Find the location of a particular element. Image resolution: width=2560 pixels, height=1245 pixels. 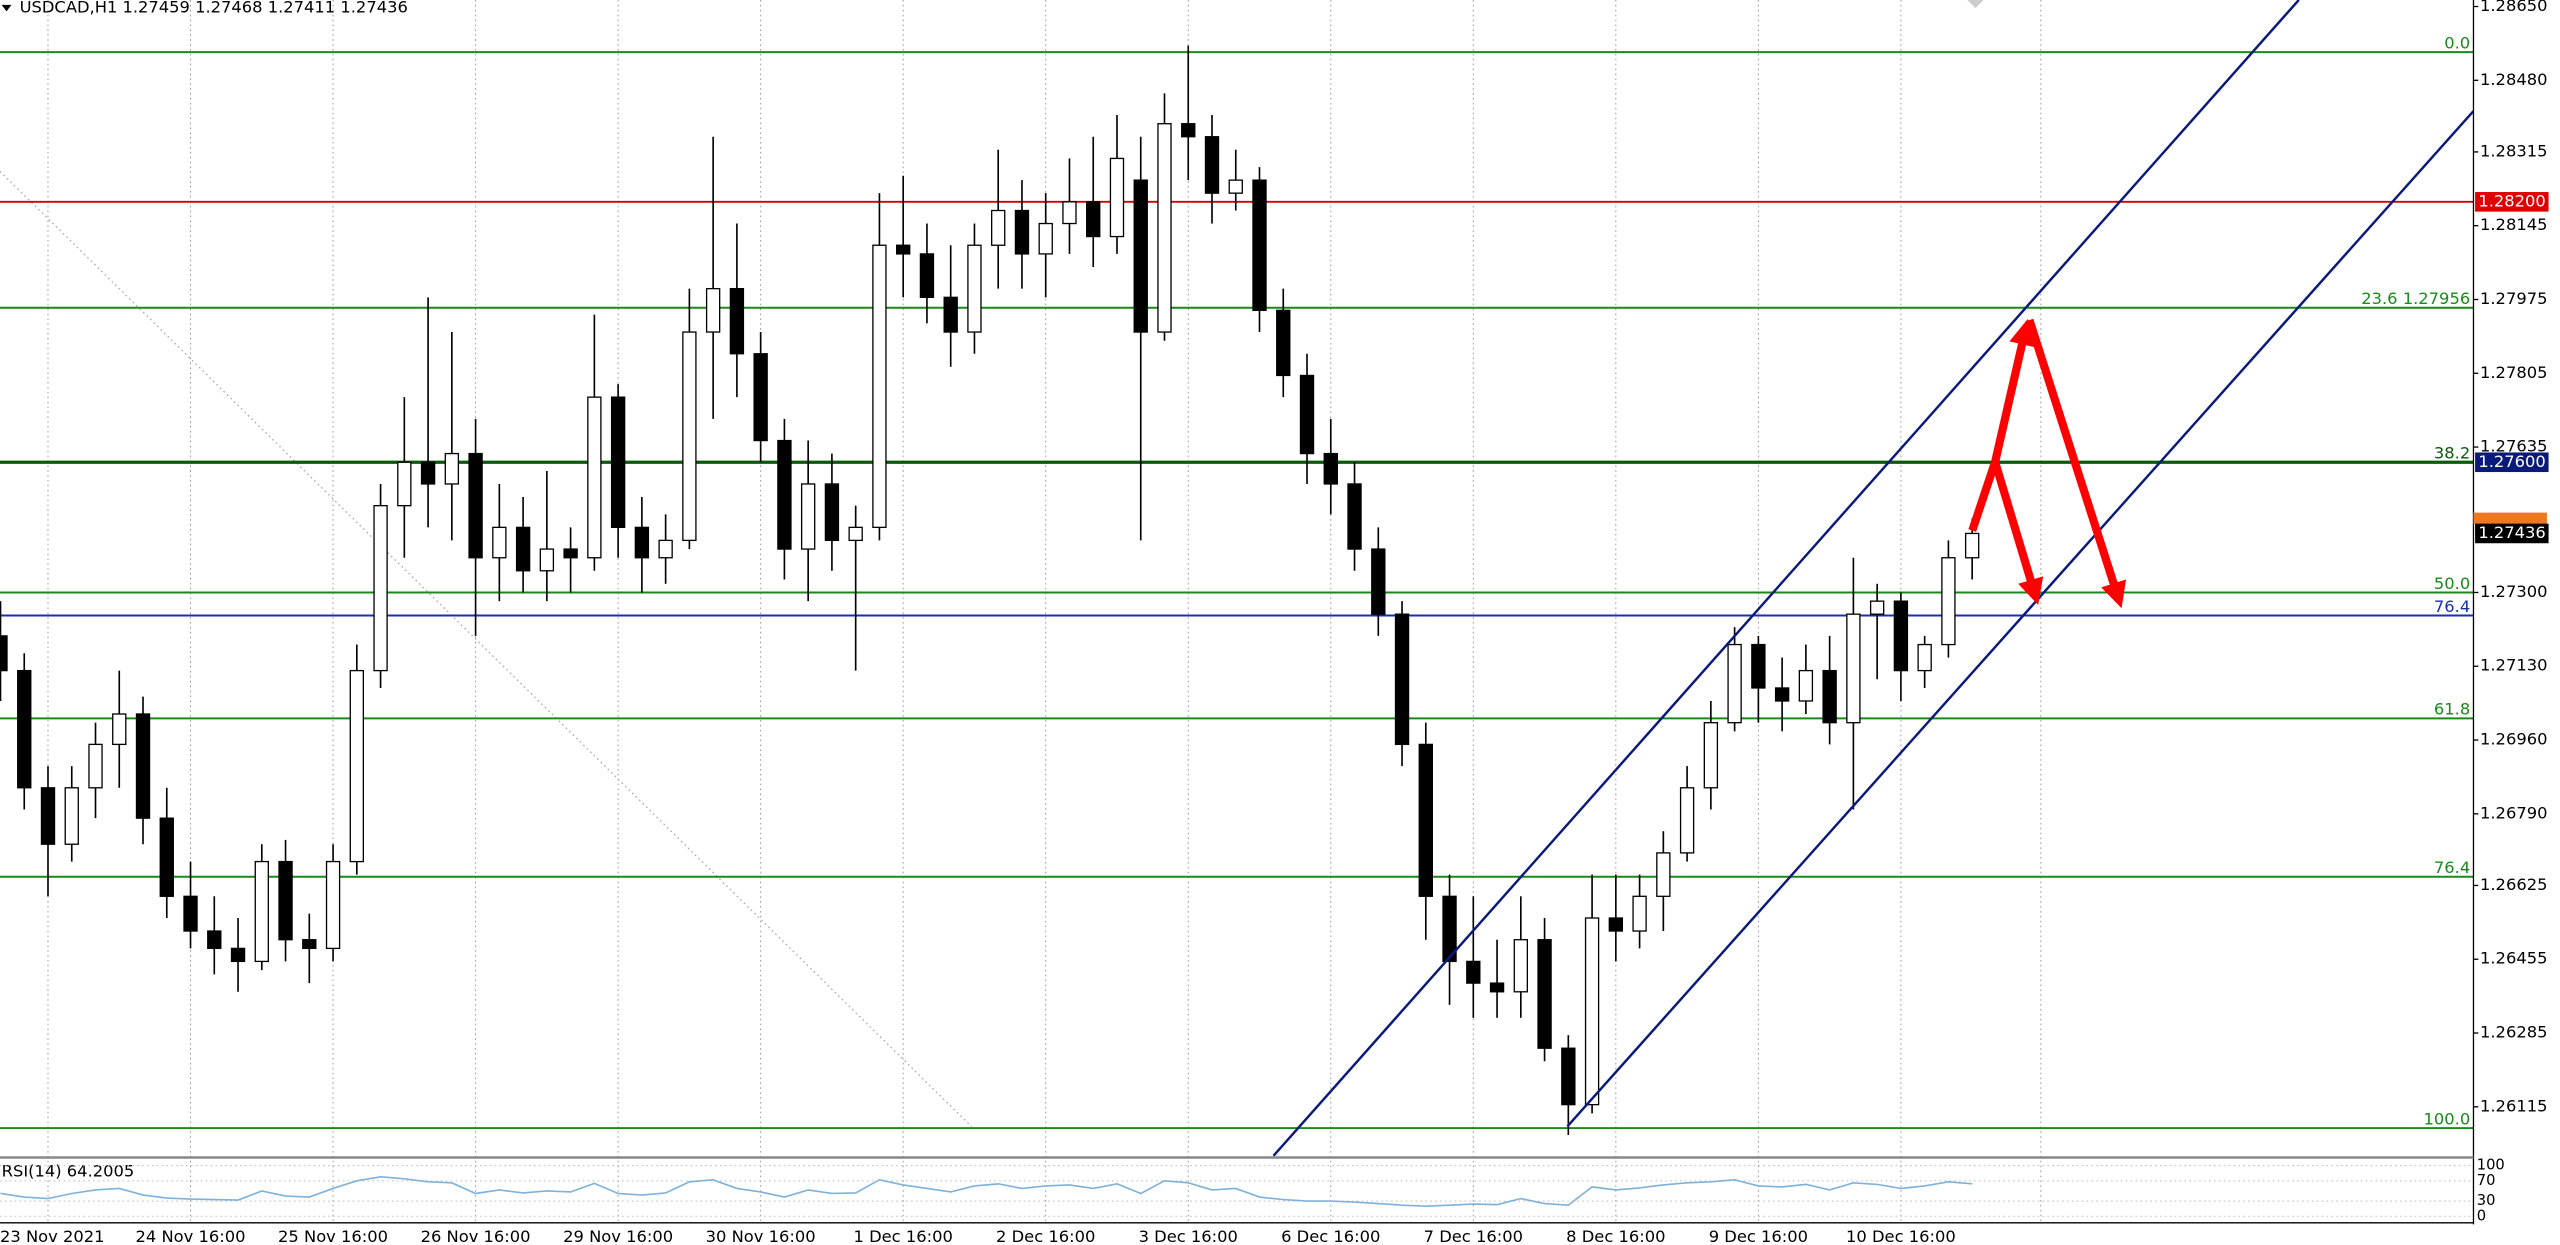

rsi-tick-label: 30 is located at coordinates (2486, 1200).